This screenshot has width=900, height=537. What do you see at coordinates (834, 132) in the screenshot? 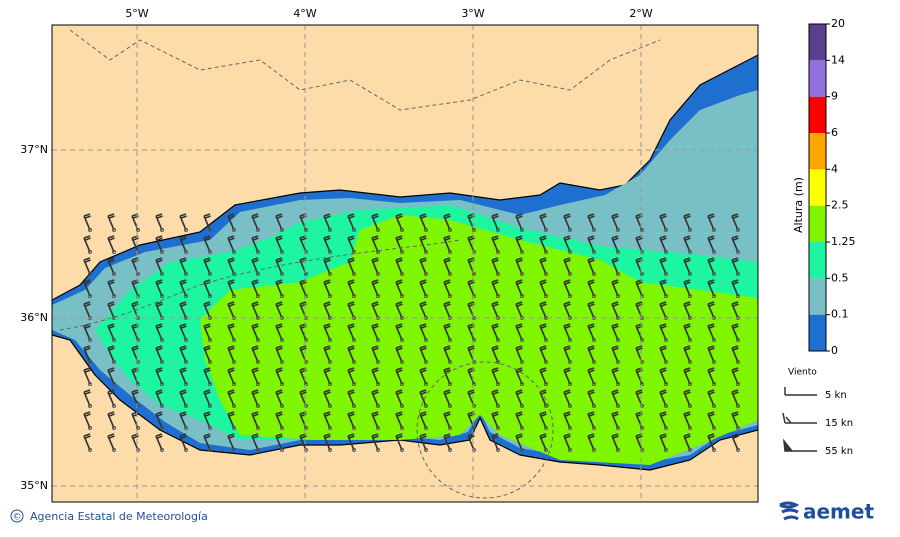
I see `colorbar-label: 6` at bounding box center [834, 132].